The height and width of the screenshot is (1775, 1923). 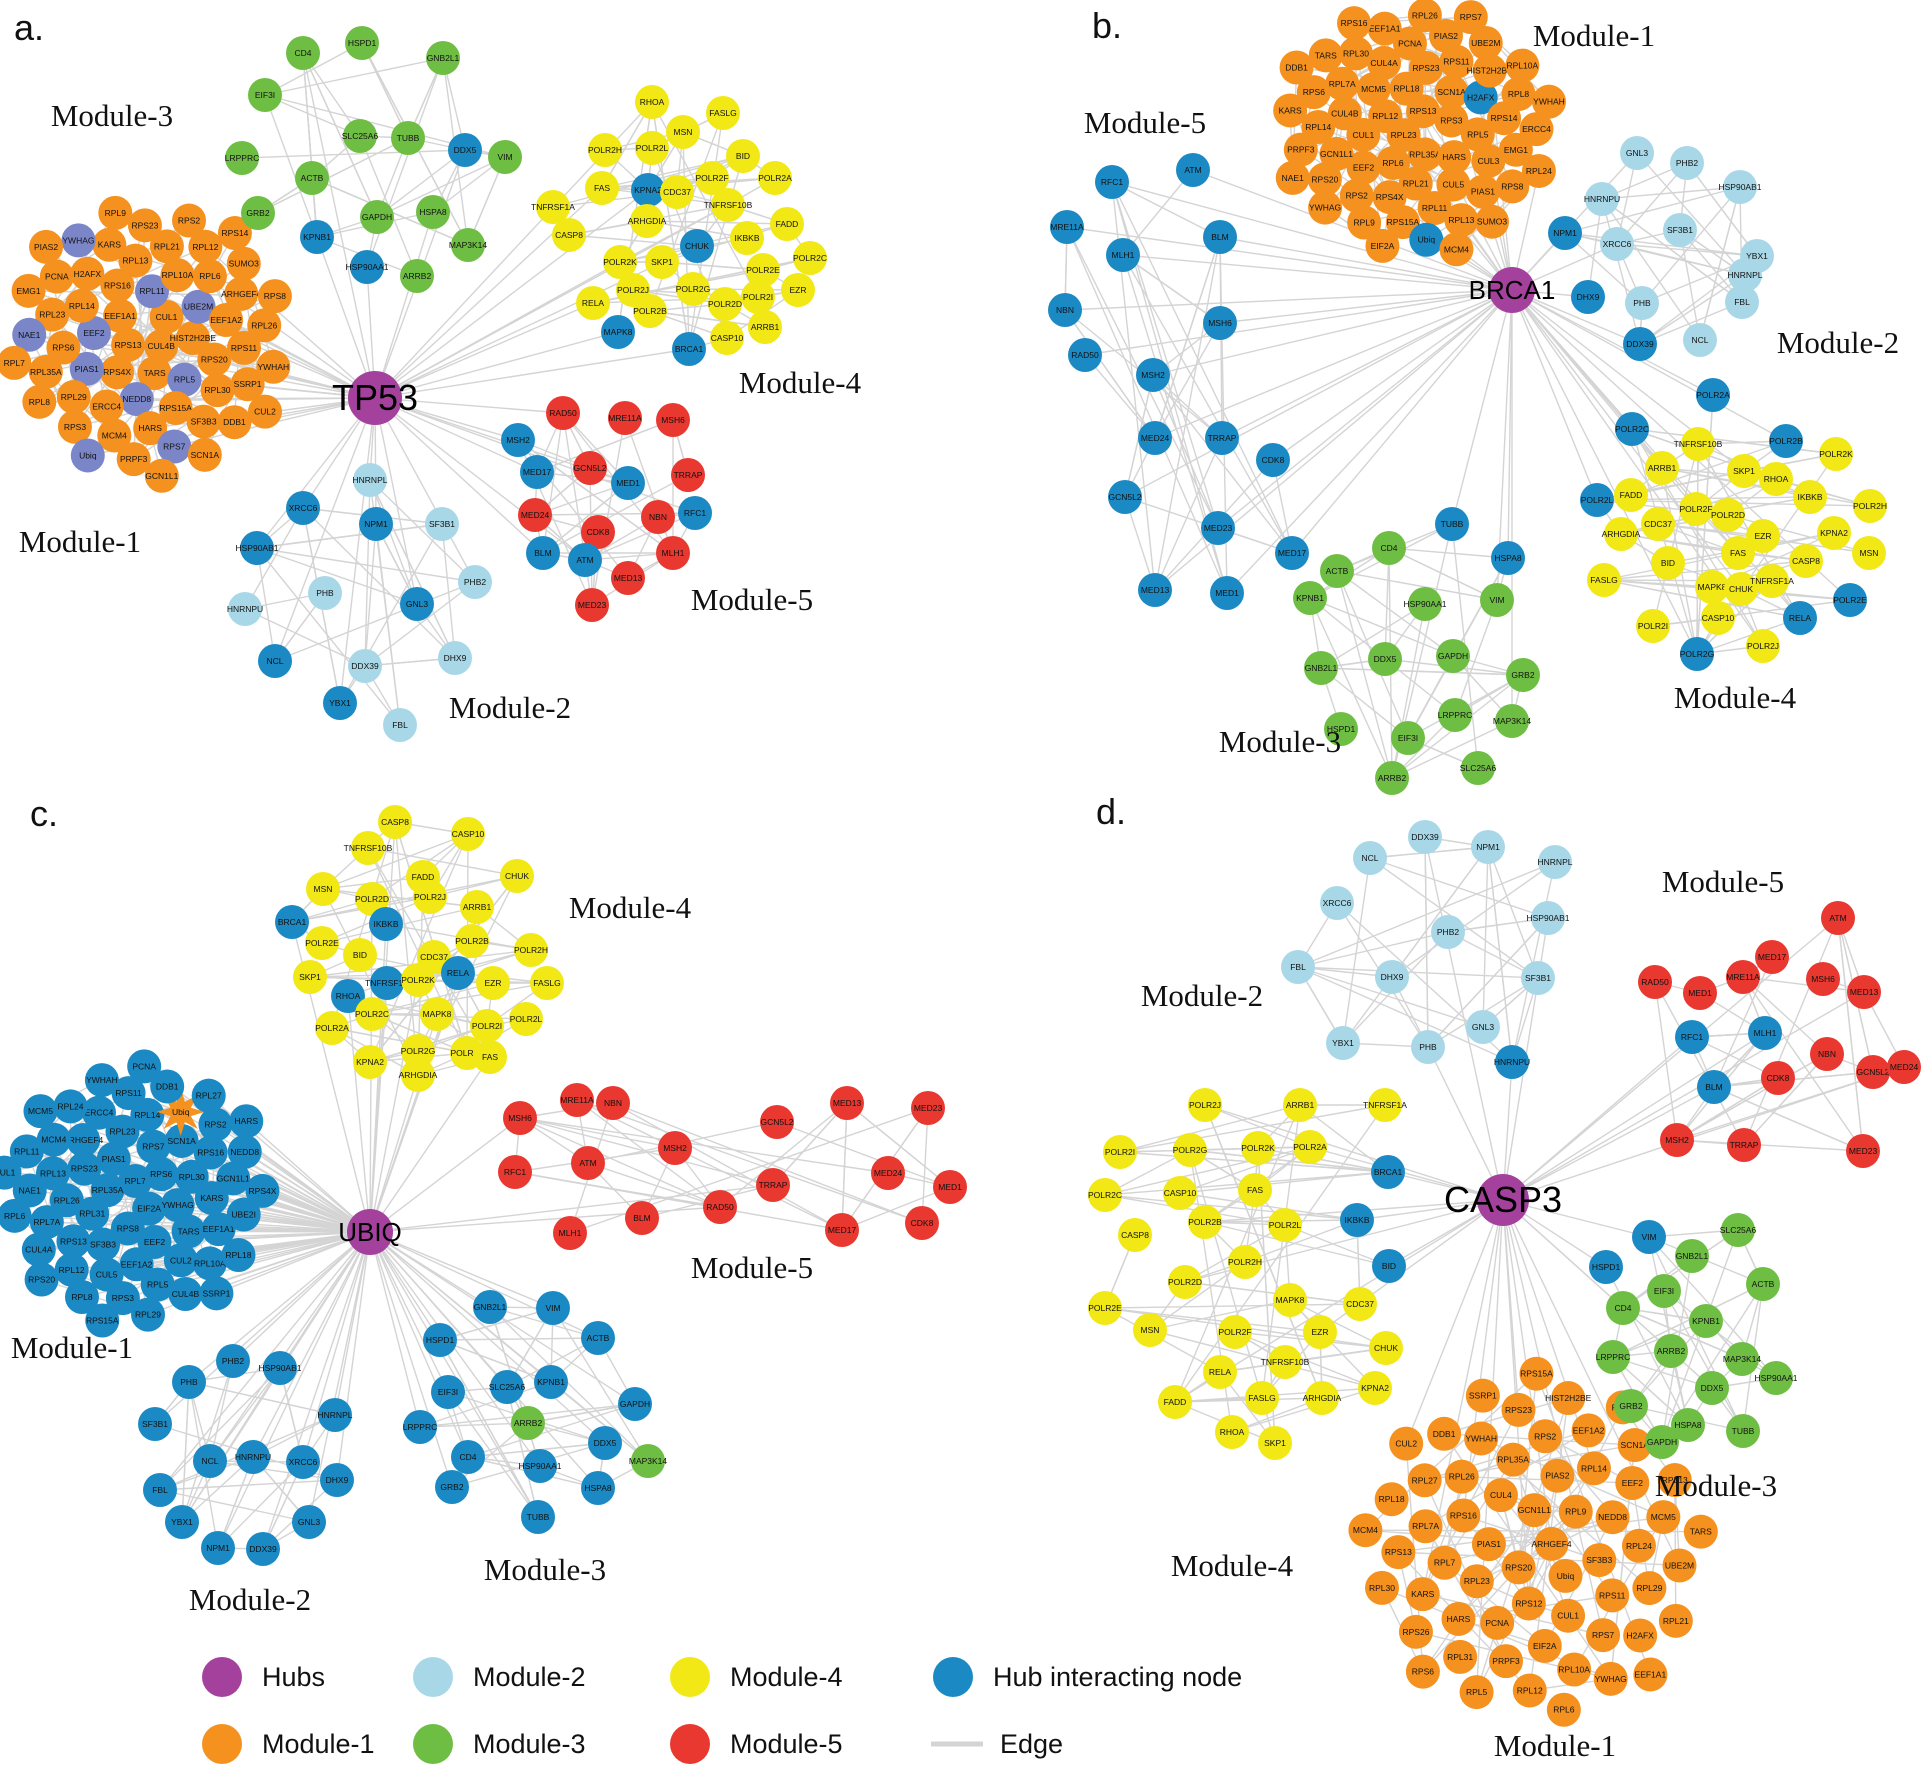 What do you see at coordinates (458, 973) in the screenshot?
I see `node-RELA: RELA` at bounding box center [458, 973].